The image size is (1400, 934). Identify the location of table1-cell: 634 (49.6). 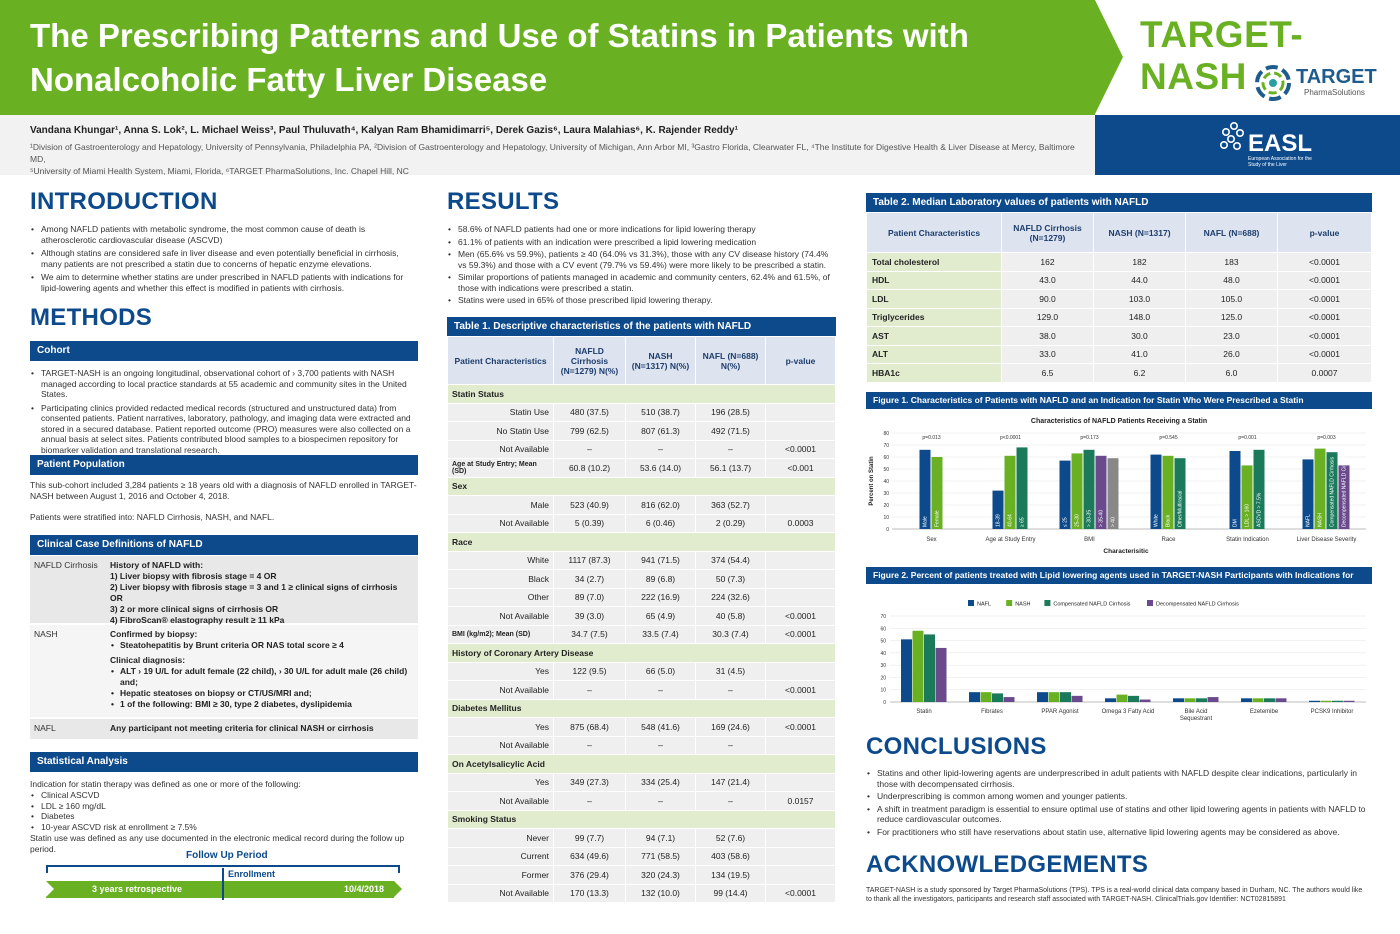
(589, 856).